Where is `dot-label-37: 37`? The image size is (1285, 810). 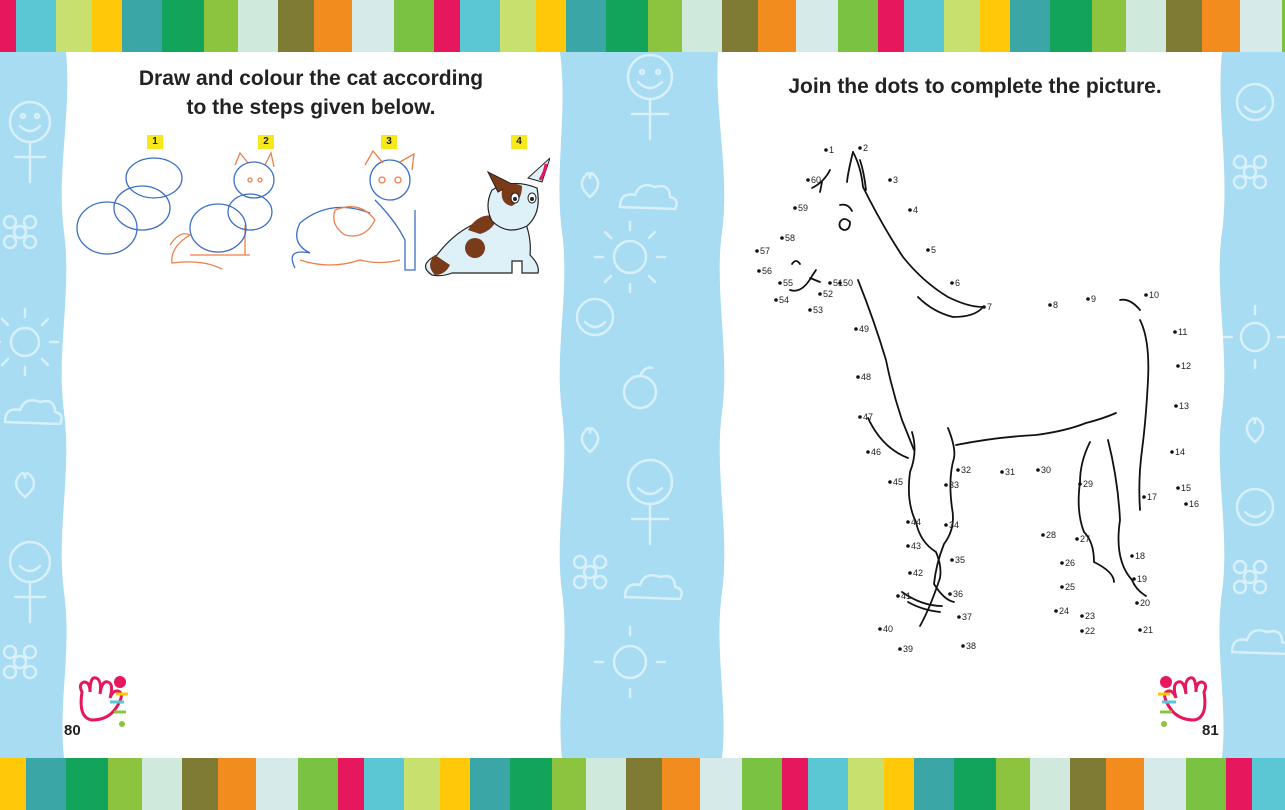
dot-label-37: 37 is located at coordinates (967, 617).